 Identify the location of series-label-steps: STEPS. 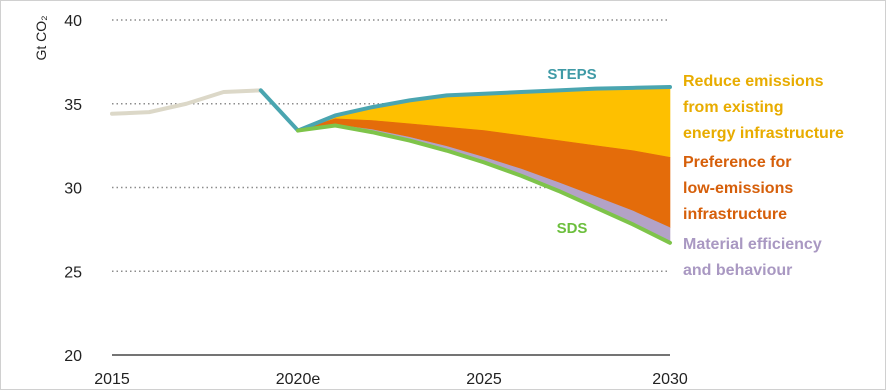
(571, 74).